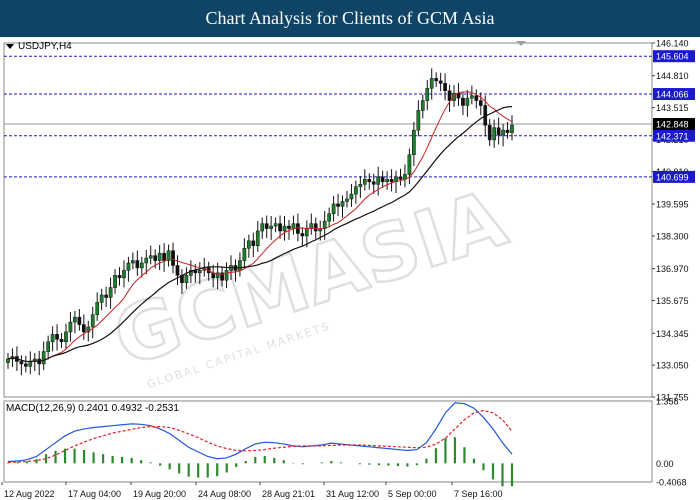 The image size is (700, 500). What do you see at coordinates (10, 46) in the screenshot?
I see `dropdown-triangle-icon` at bounding box center [10, 46].